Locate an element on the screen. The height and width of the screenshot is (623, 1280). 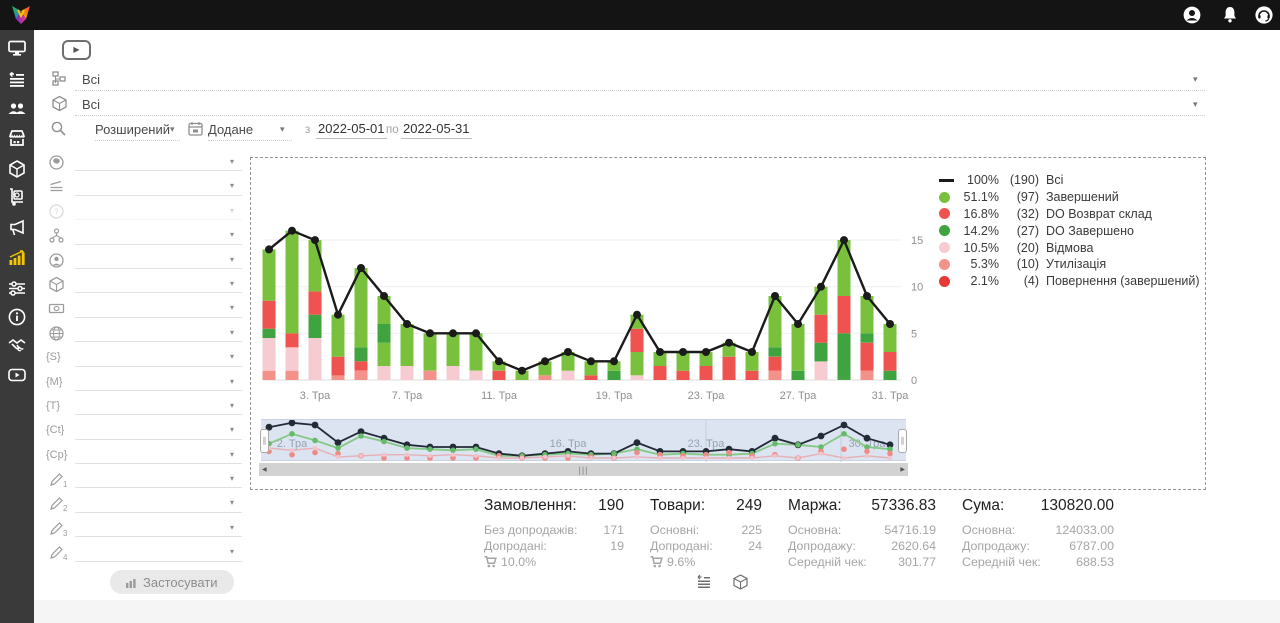
status-filter-select: Всі is located at coordinates (91, 79).